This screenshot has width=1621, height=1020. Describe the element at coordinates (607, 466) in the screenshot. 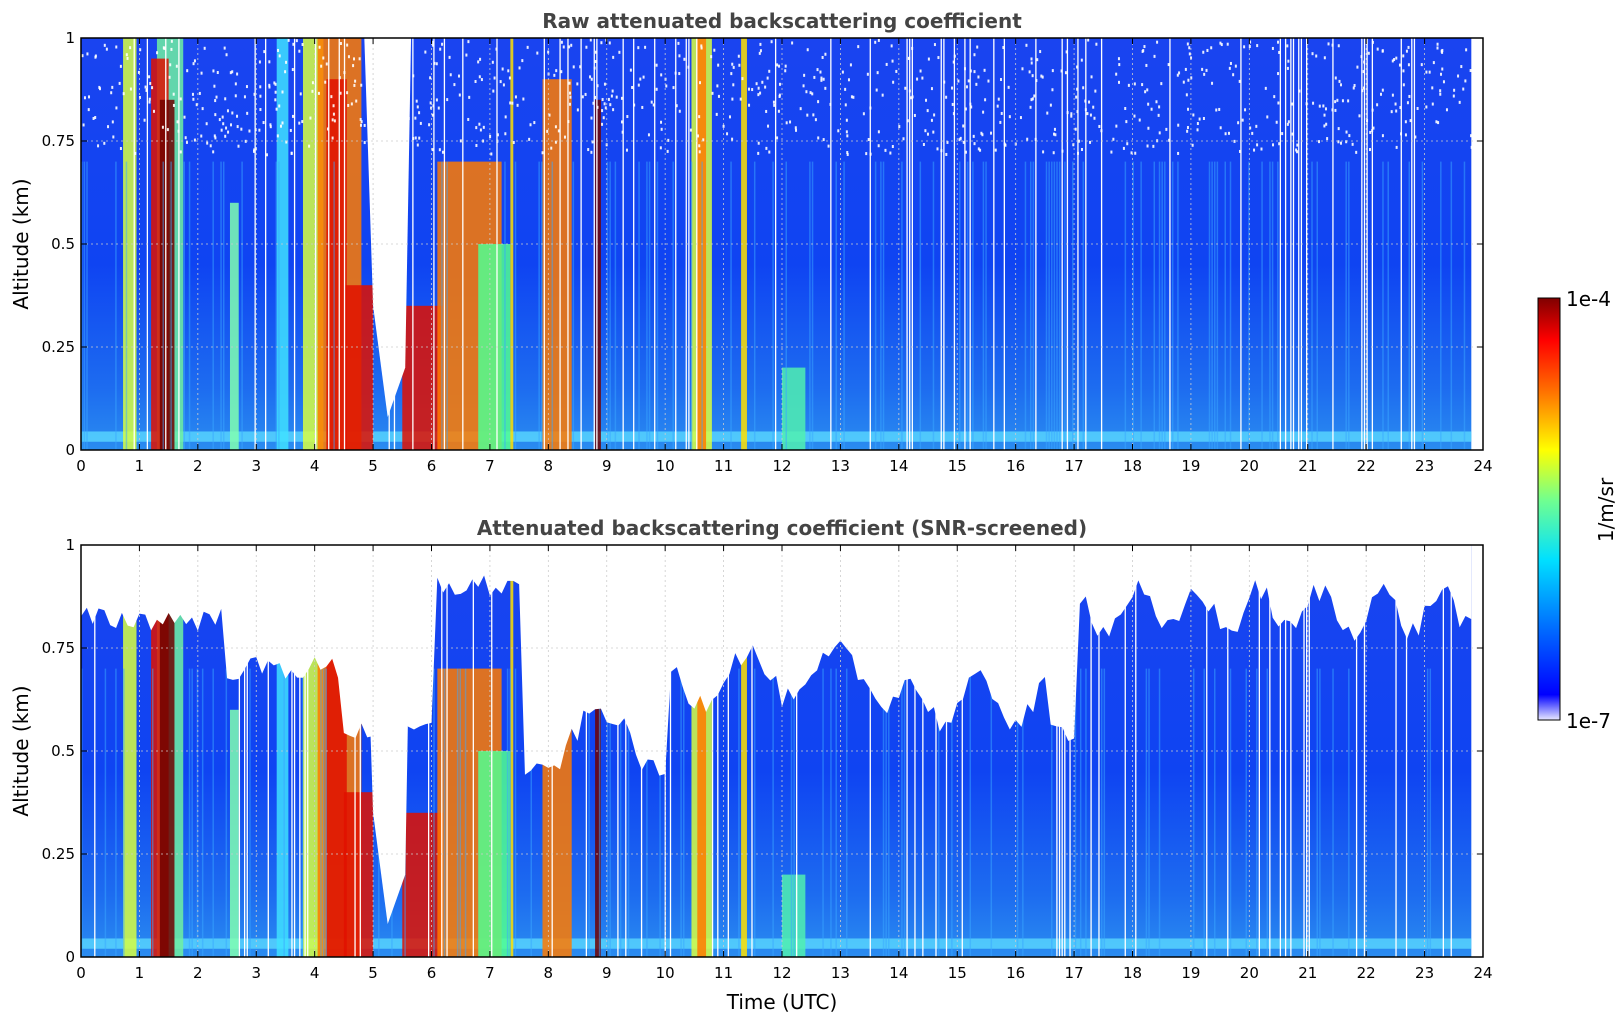

I see `x-tick-label: 9` at that location.